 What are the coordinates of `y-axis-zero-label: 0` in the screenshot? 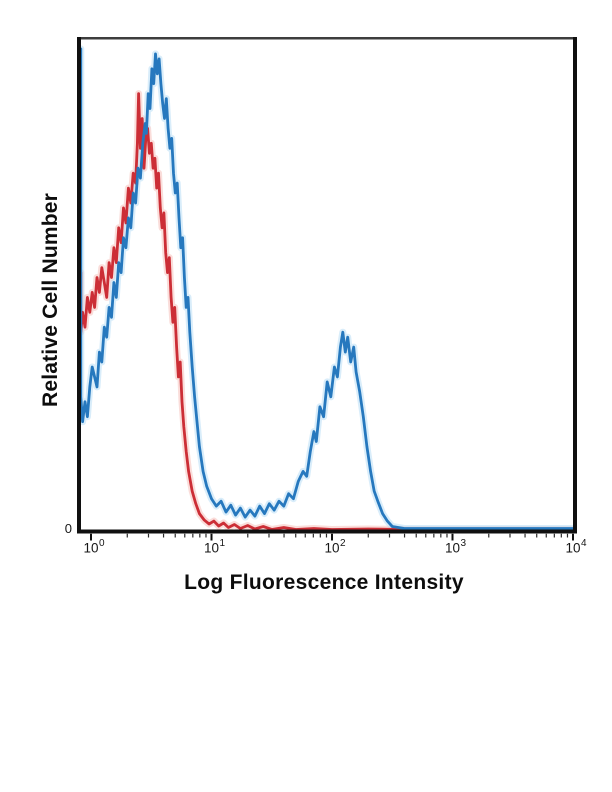 It's located at (68, 528).